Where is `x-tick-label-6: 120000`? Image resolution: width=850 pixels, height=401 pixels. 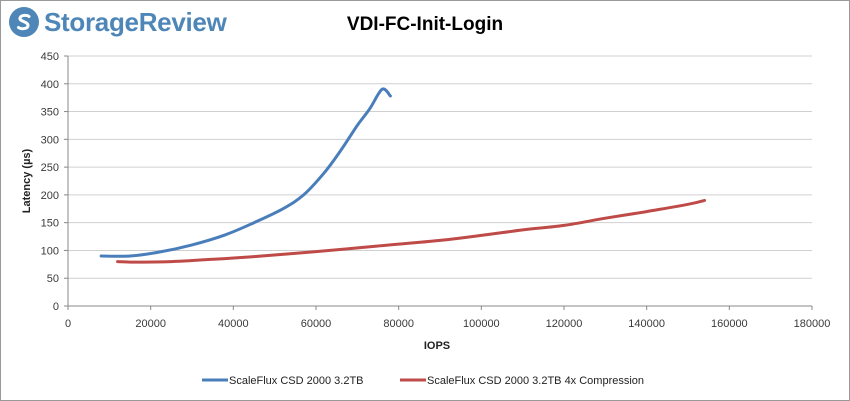 x-tick-label-6: 120000 is located at coordinates (564, 324).